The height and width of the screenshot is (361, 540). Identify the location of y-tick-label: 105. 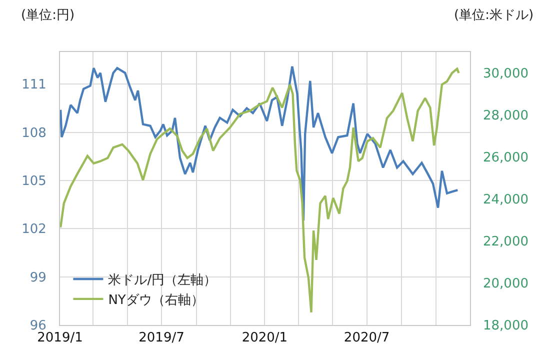
(34, 182).